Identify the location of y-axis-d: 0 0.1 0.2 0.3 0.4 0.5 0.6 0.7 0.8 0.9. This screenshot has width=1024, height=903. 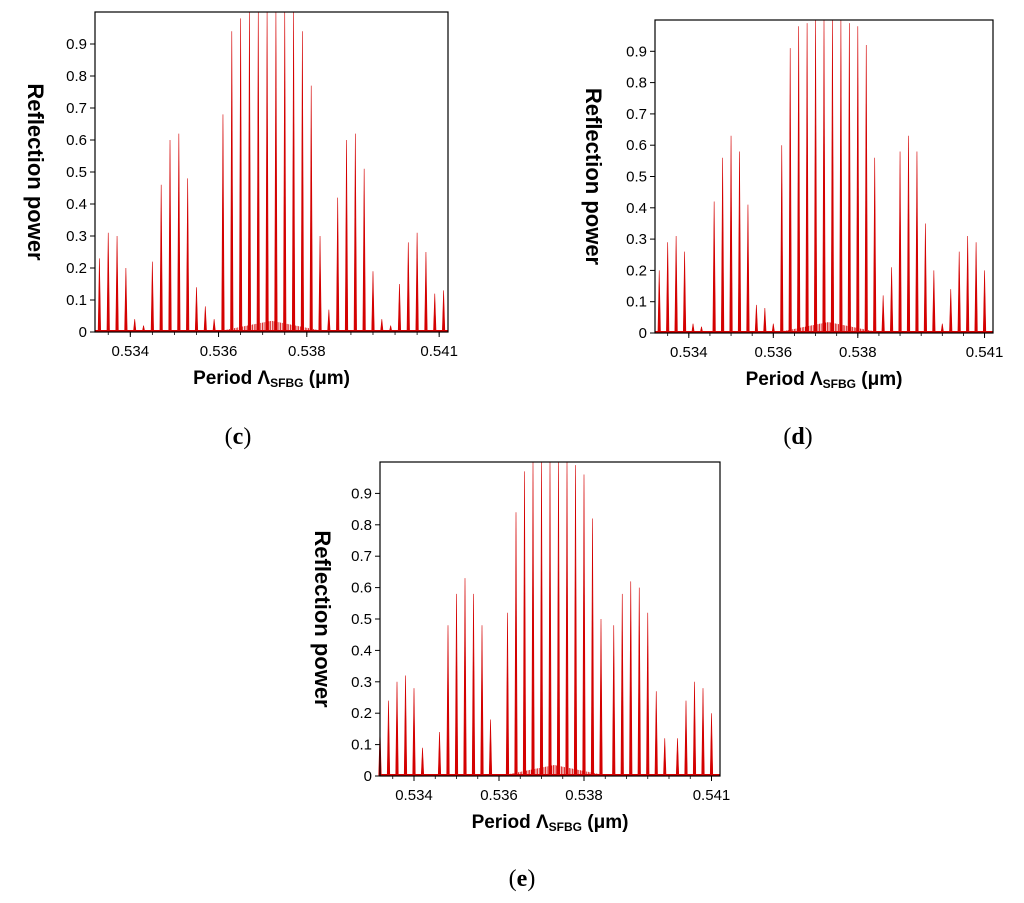
(640, 192).